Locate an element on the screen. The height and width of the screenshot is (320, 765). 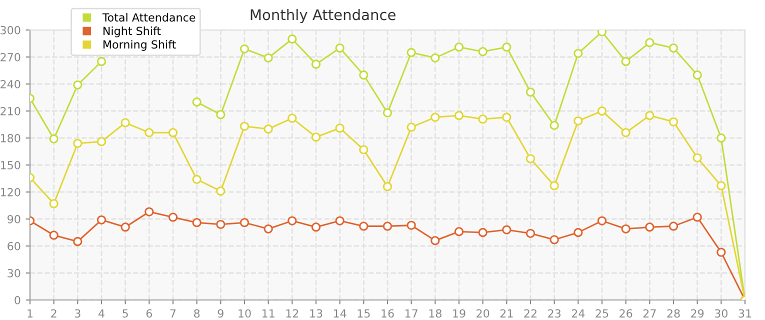
y-tick-label: 150 is located at coordinates (10, 165).